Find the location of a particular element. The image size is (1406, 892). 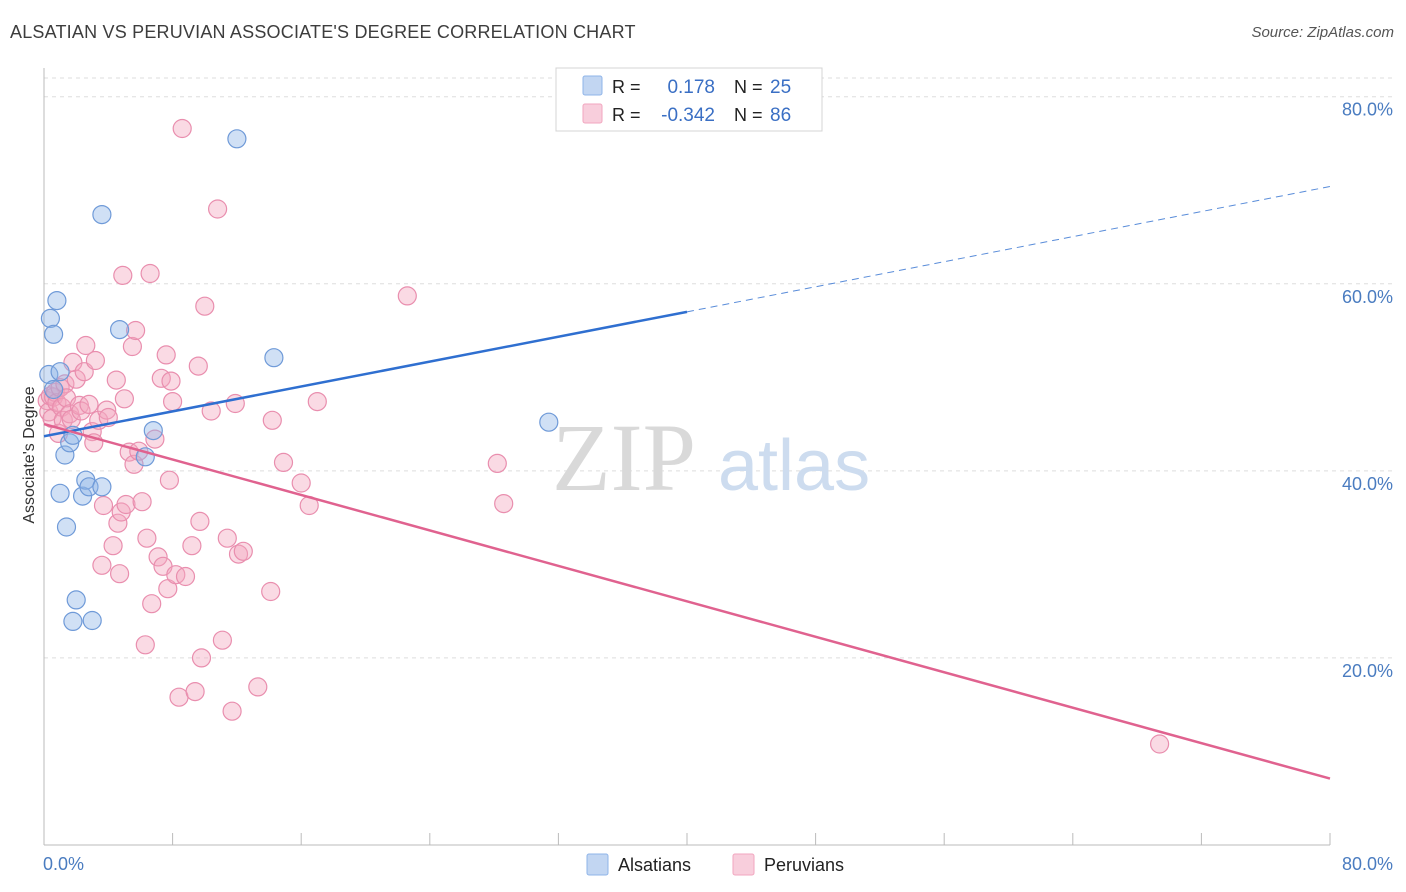

alsatians-n-value: 25 is located at coordinates (780, 87).